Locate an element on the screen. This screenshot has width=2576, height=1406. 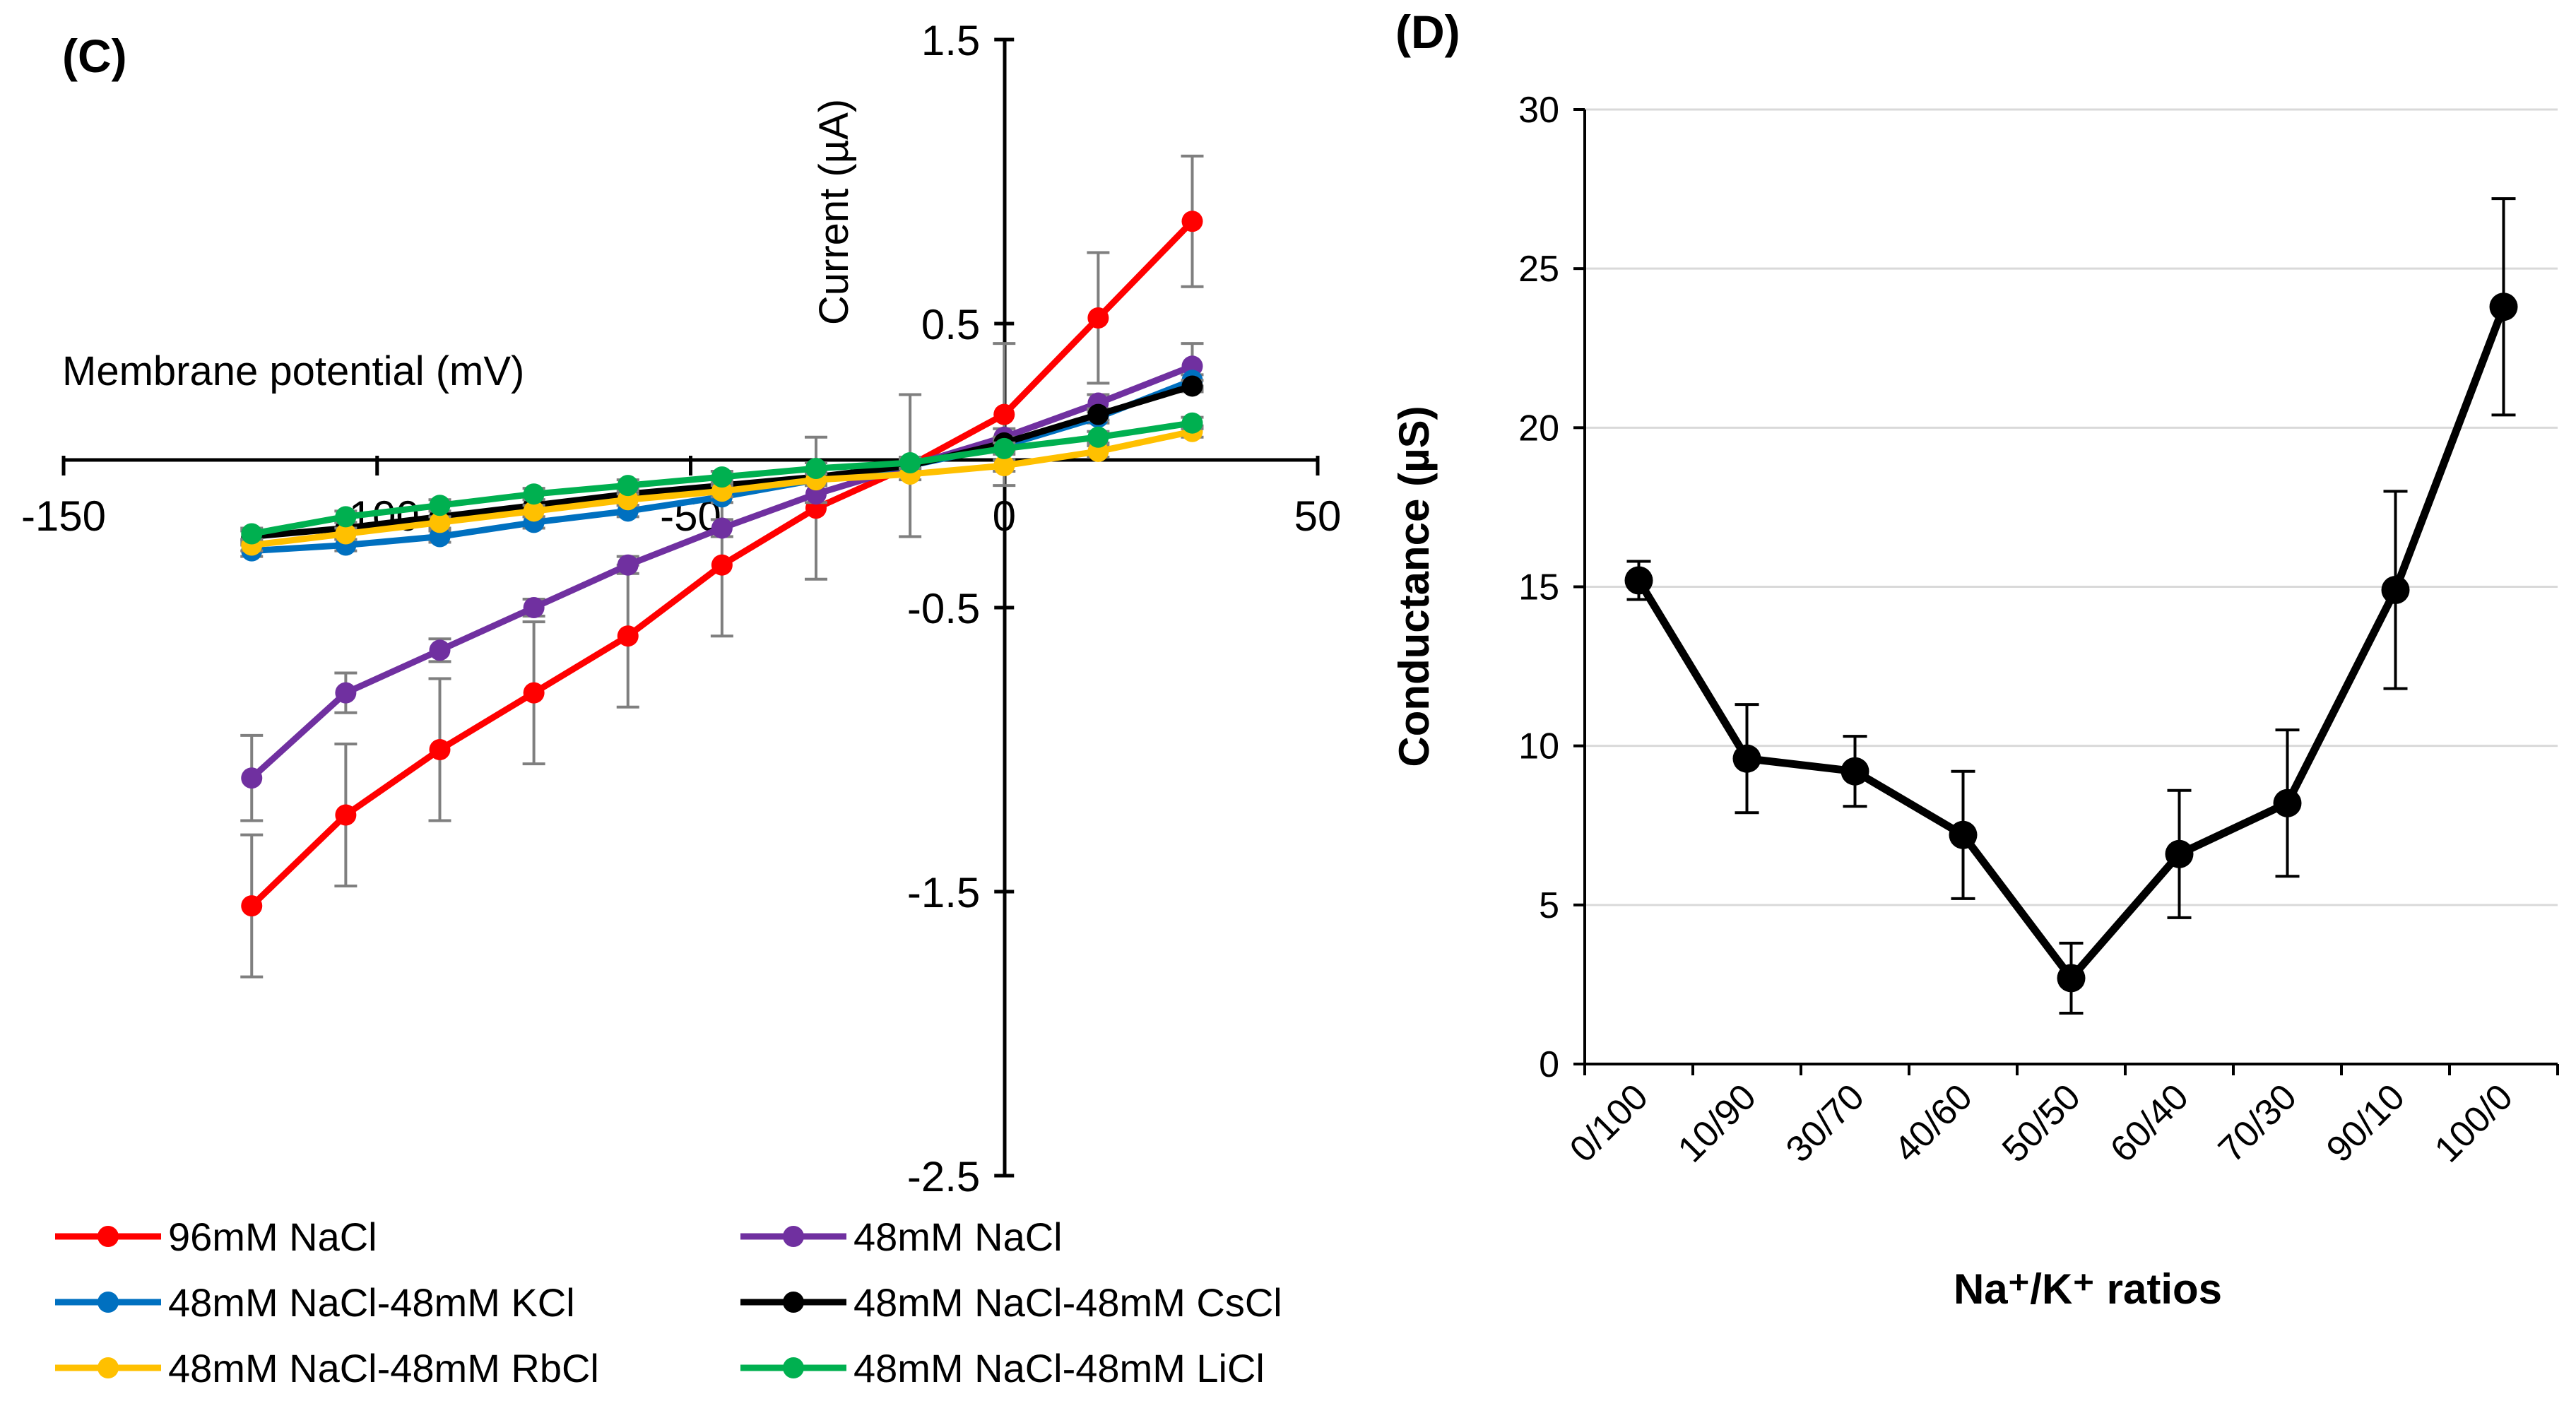
chart-c-legend-label: 96mM NaCl is located at coordinates (272, 1237).